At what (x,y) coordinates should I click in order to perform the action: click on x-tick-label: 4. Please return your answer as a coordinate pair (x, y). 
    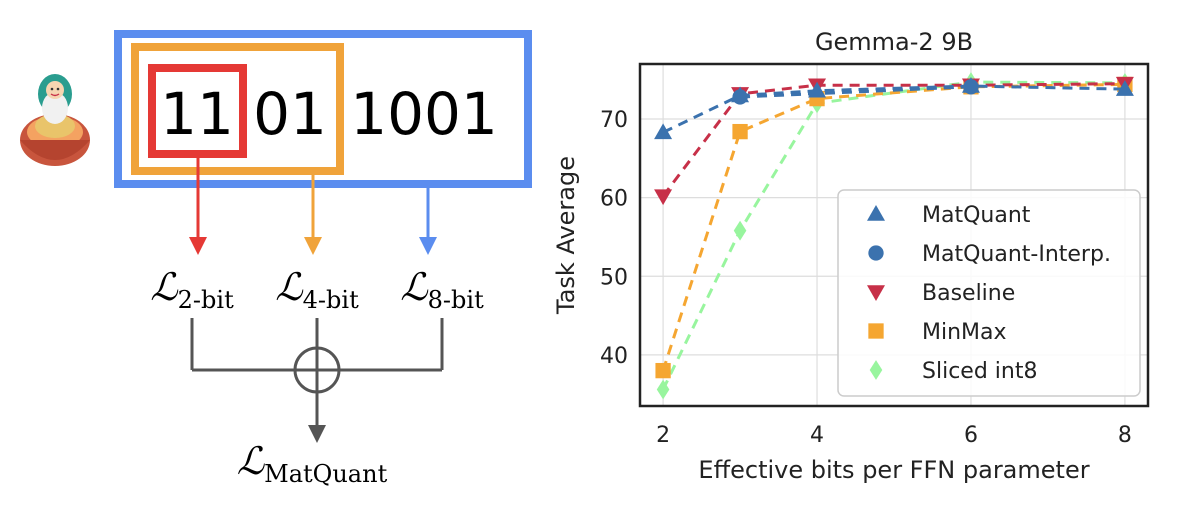
    Looking at the image, I should click on (817, 435).